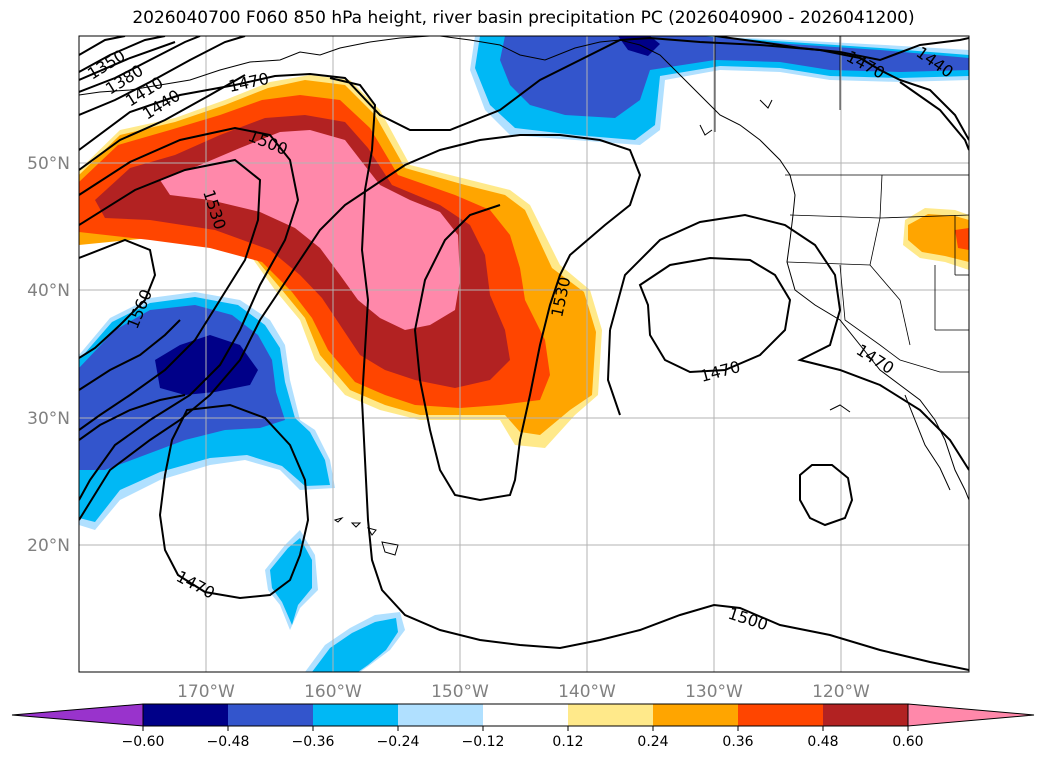 The height and width of the screenshot is (765, 1047). I want to click on colorbar-tick-label: −0.48, so click(228, 742).